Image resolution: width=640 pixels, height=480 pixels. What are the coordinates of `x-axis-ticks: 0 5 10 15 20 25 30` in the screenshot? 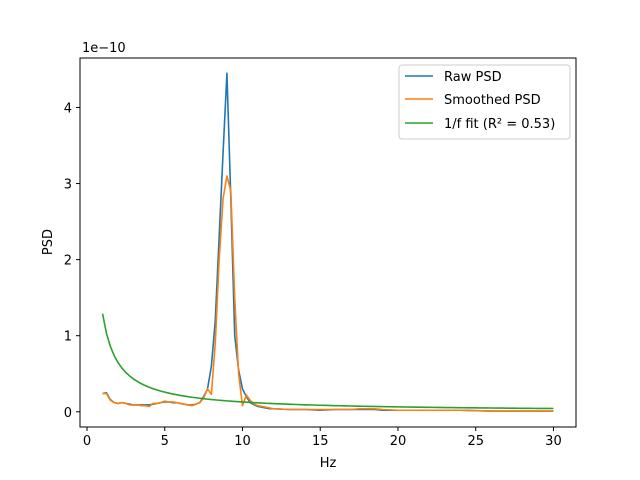 It's located at (322, 438).